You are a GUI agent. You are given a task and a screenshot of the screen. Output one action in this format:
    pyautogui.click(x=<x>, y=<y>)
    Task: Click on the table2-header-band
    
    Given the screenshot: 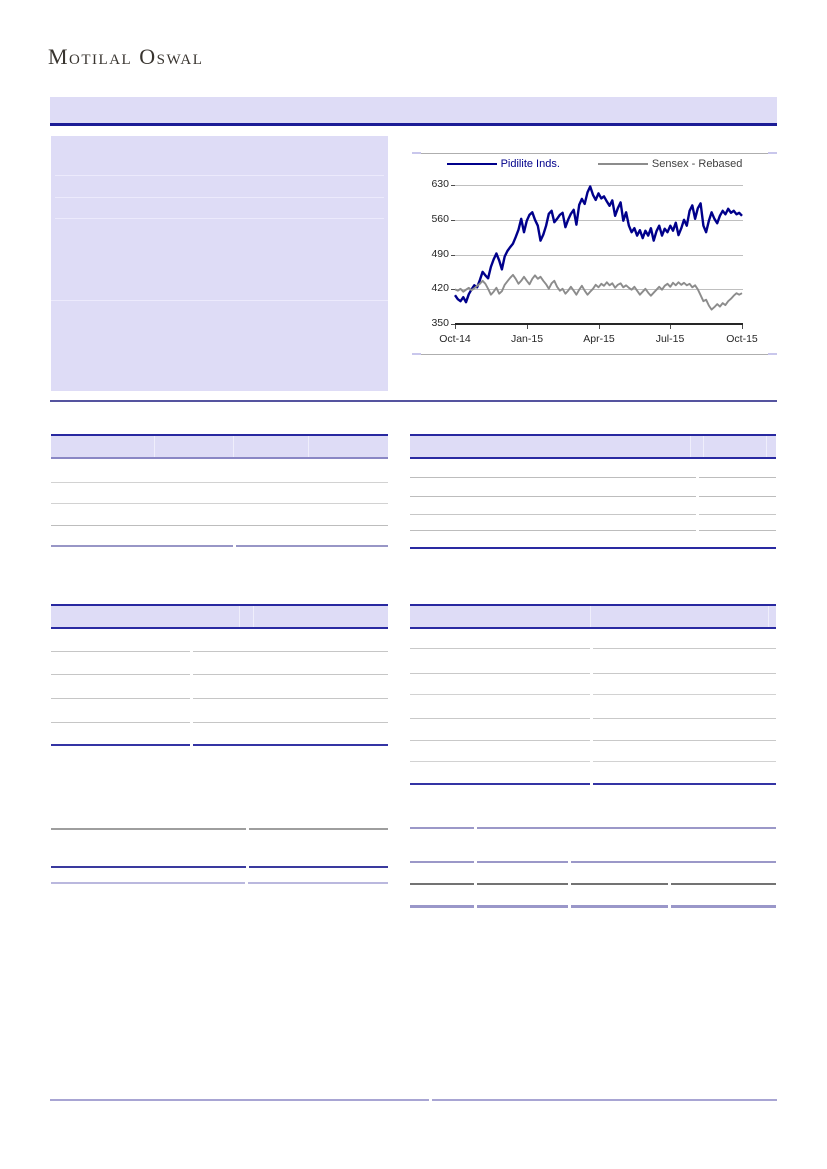 What is the action you would take?
    pyautogui.click(x=593, y=446)
    